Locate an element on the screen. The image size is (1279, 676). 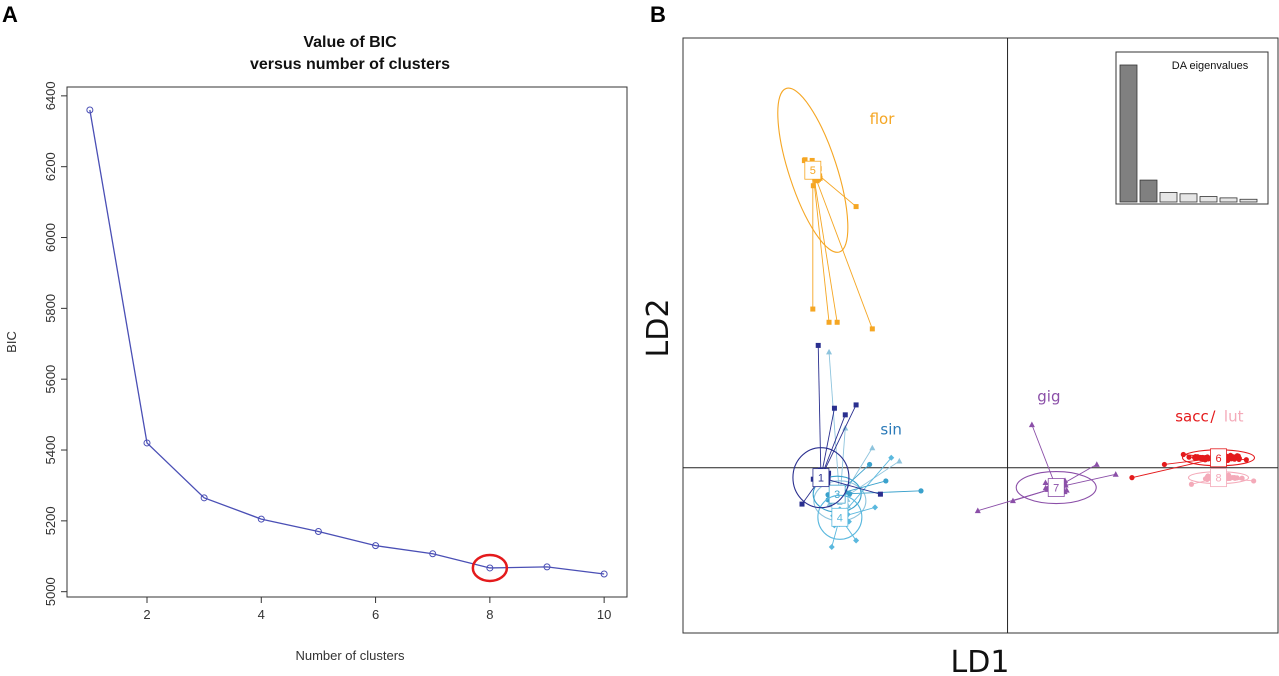
cluster-1: 1 is located at coordinates (837, 425).